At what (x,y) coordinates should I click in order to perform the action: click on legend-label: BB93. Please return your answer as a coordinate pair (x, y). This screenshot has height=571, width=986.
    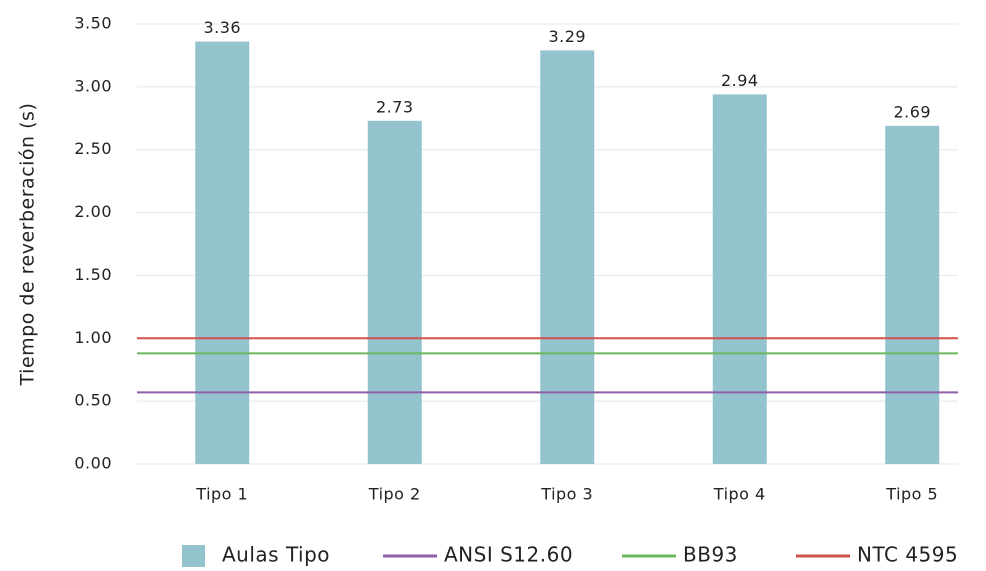
    Looking at the image, I should click on (710, 555).